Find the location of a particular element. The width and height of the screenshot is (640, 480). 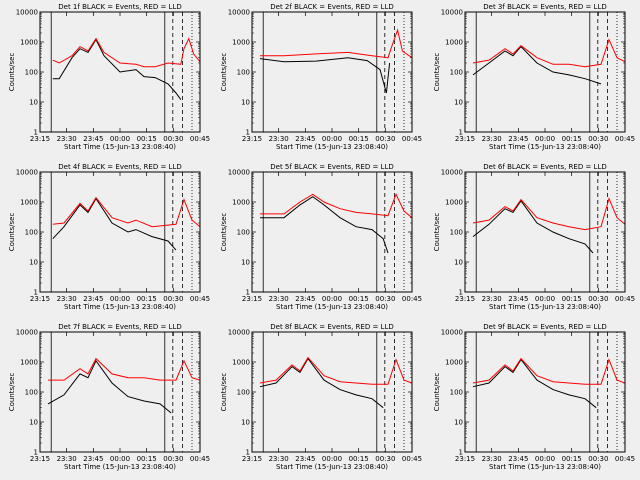

panel-title: Det 9f BLACK = Events, RED = LLD is located at coordinates (544, 327).